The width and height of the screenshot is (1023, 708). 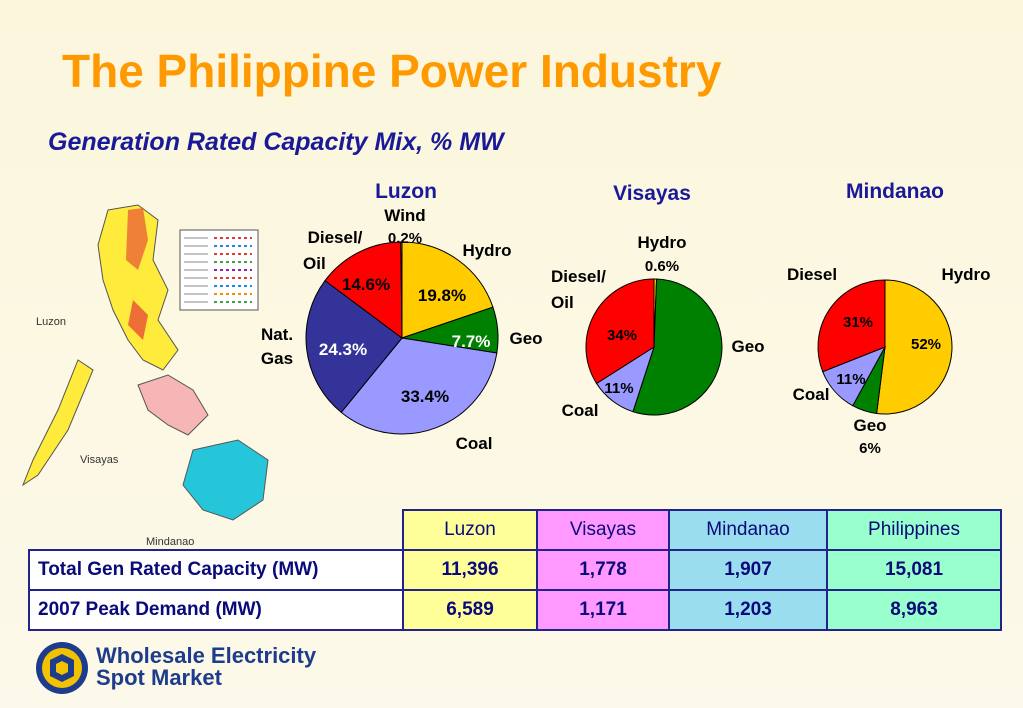 What do you see at coordinates (159, 677) in the screenshot?
I see `logo-line-2: Spot Market` at bounding box center [159, 677].